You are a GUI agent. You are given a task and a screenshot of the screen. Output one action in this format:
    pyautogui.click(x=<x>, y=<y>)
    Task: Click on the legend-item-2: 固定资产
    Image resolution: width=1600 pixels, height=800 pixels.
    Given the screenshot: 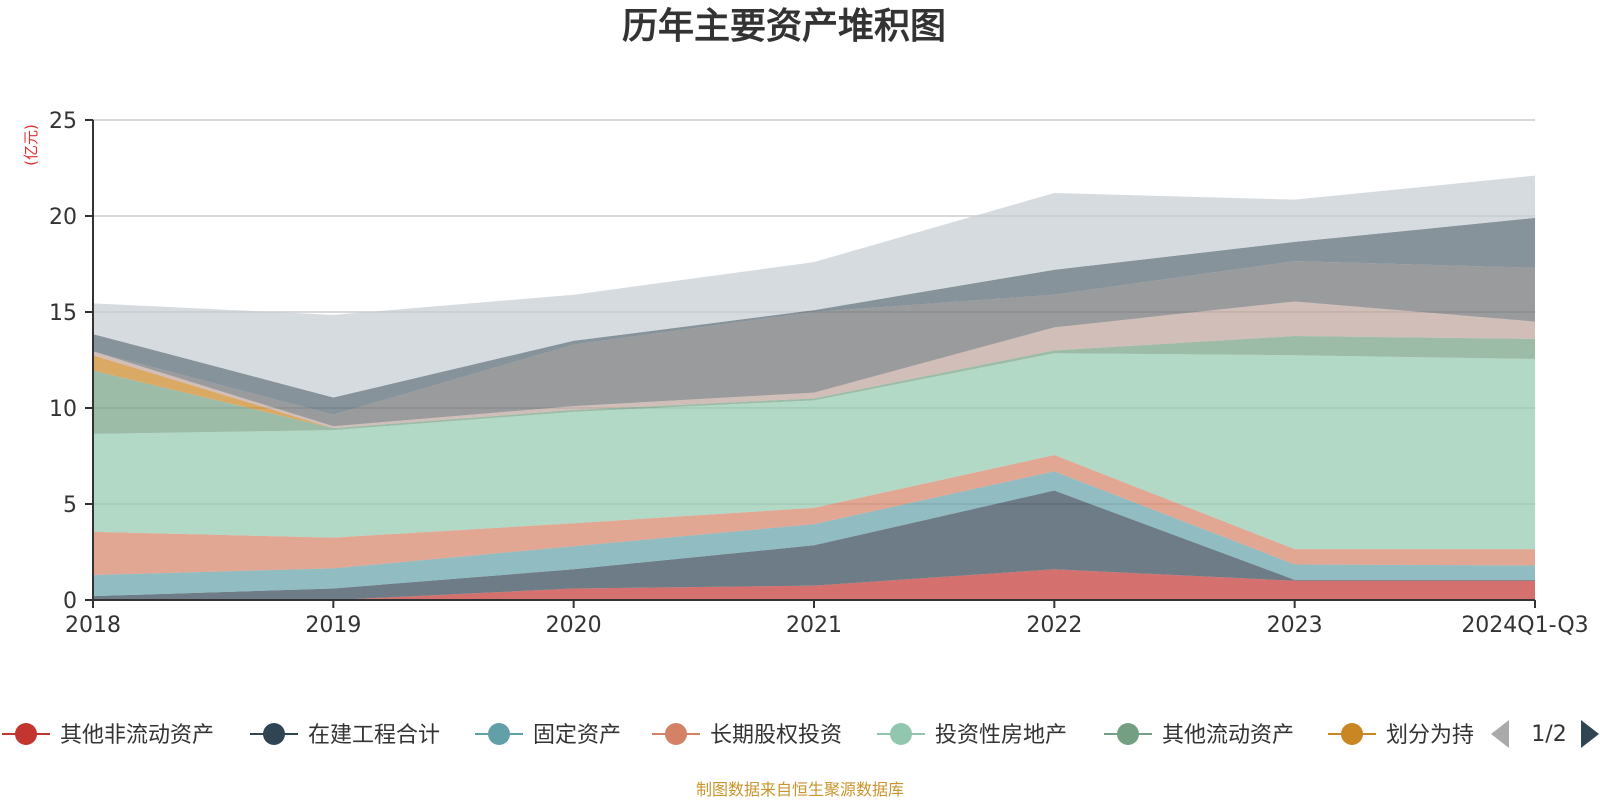 What is the action you would take?
    pyautogui.click(x=548, y=735)
    